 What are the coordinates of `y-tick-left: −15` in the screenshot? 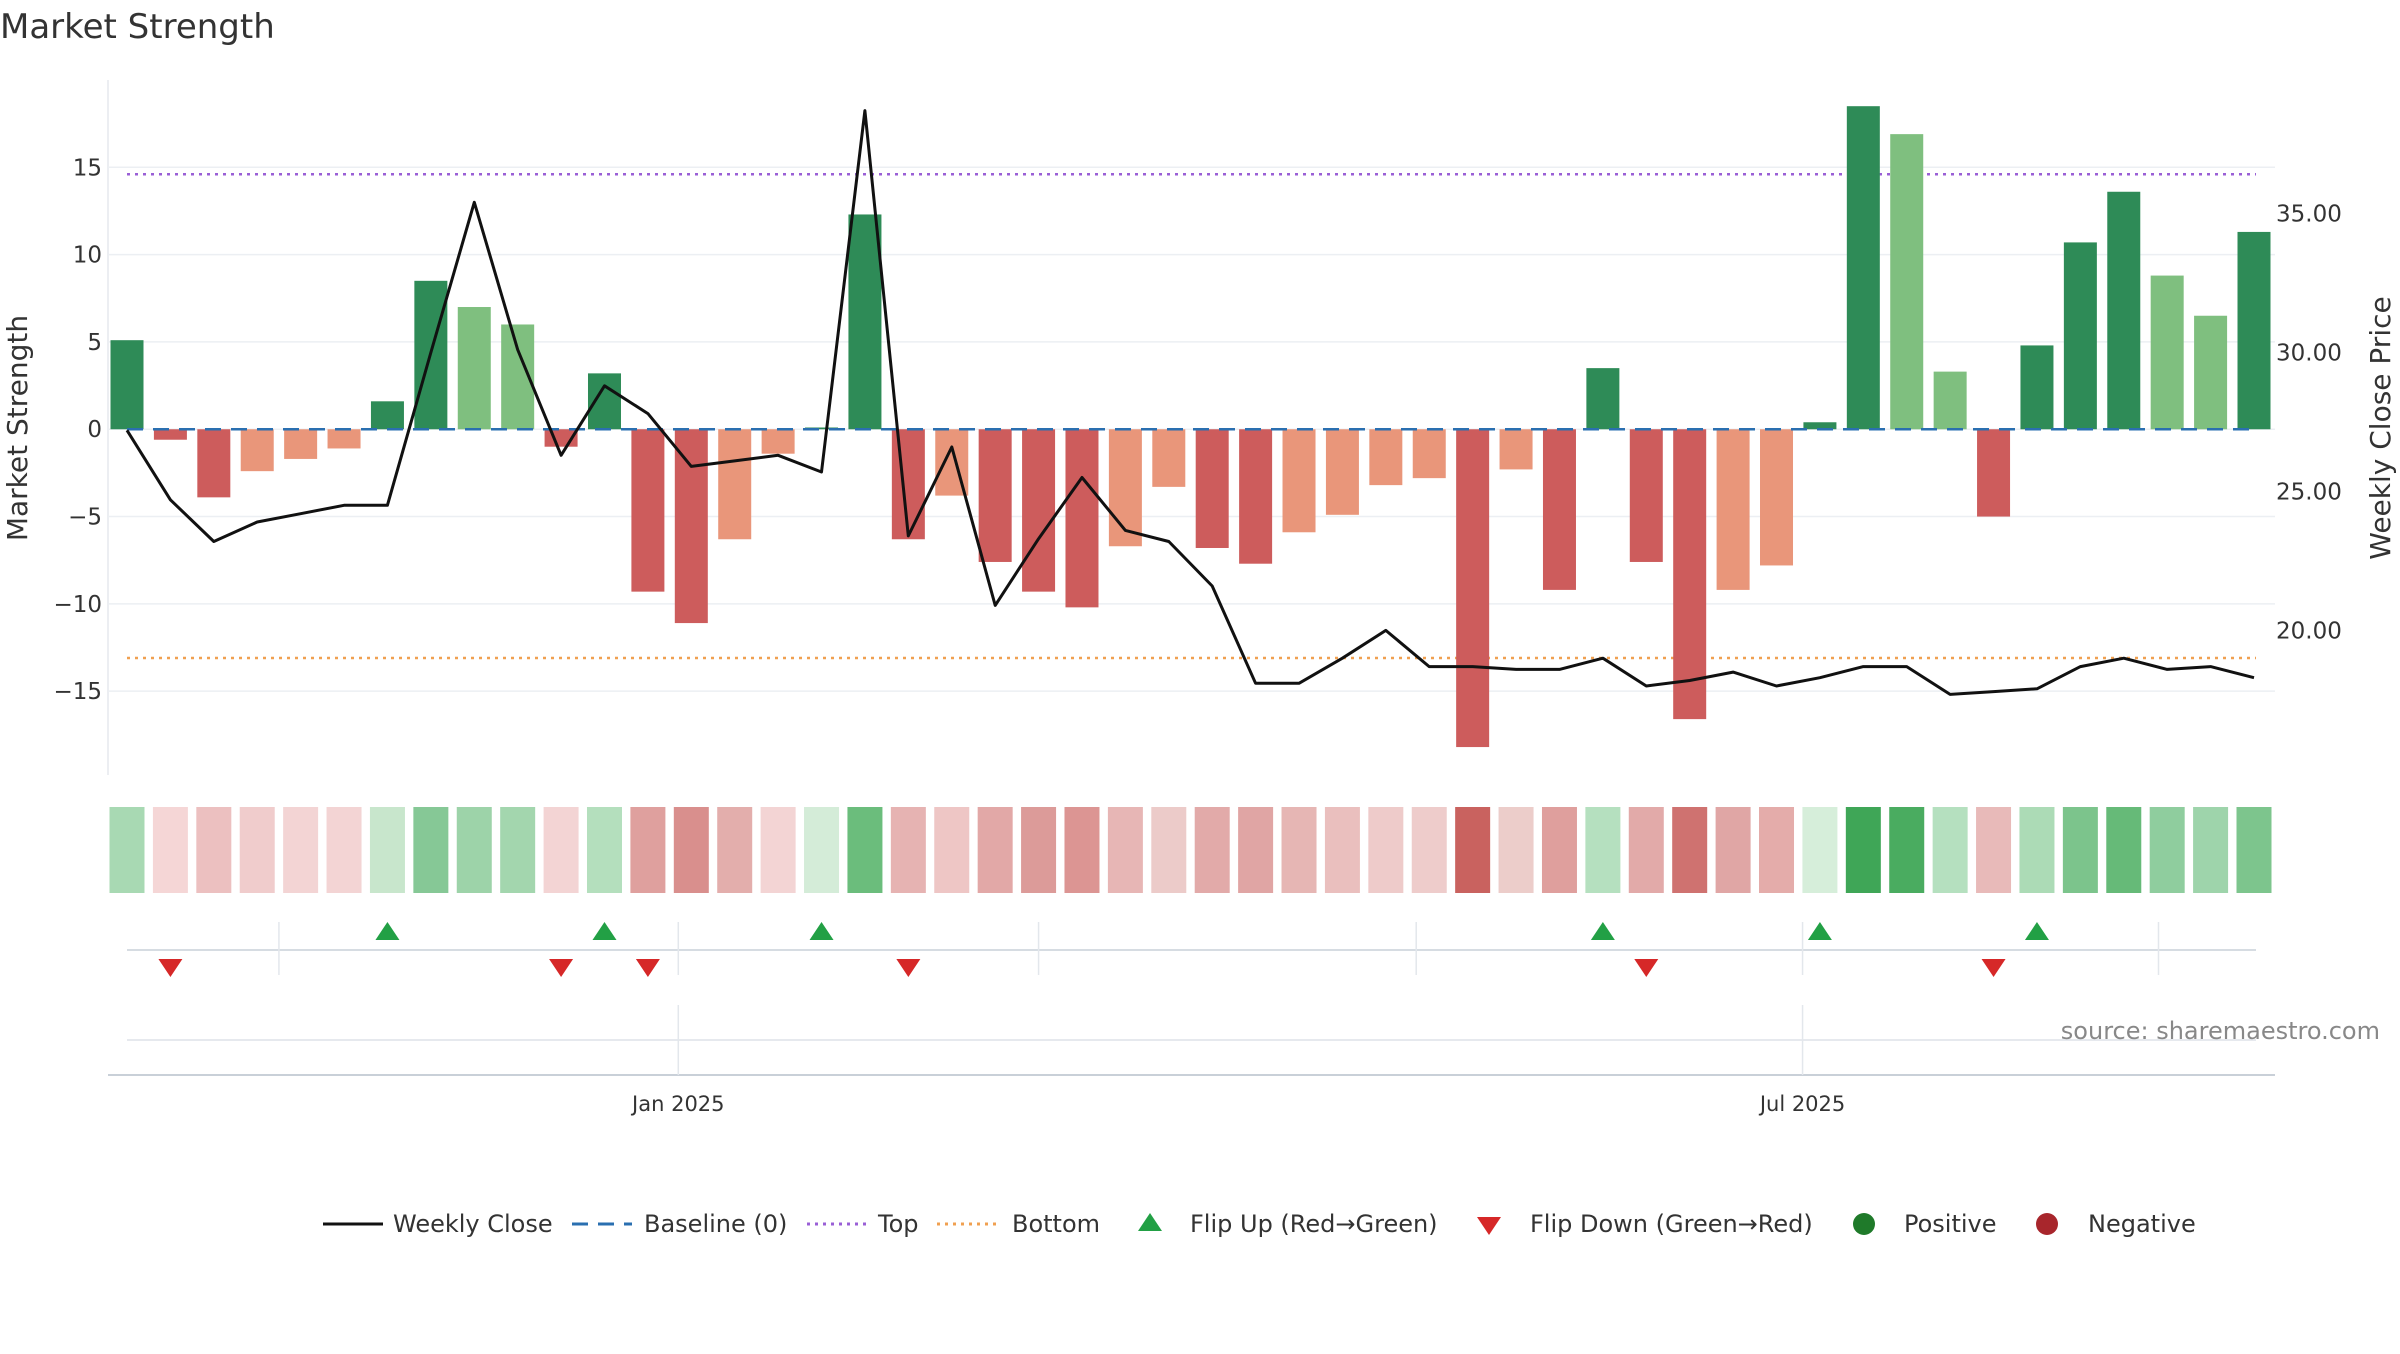 It's located at (77, 692).